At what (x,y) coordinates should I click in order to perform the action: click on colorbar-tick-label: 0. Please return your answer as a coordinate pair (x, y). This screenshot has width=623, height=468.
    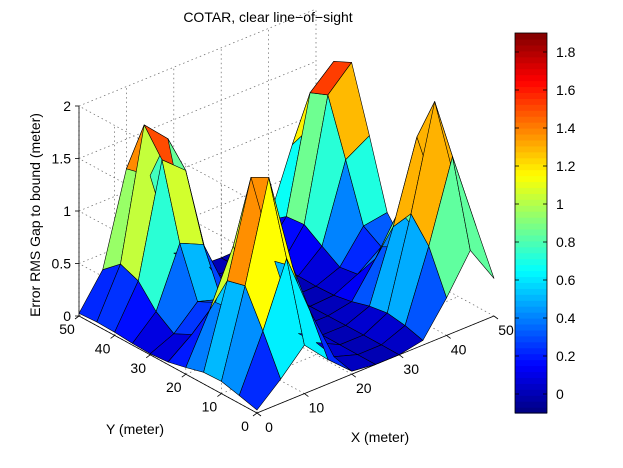
    Looking at the image, I should click on (560, 394).